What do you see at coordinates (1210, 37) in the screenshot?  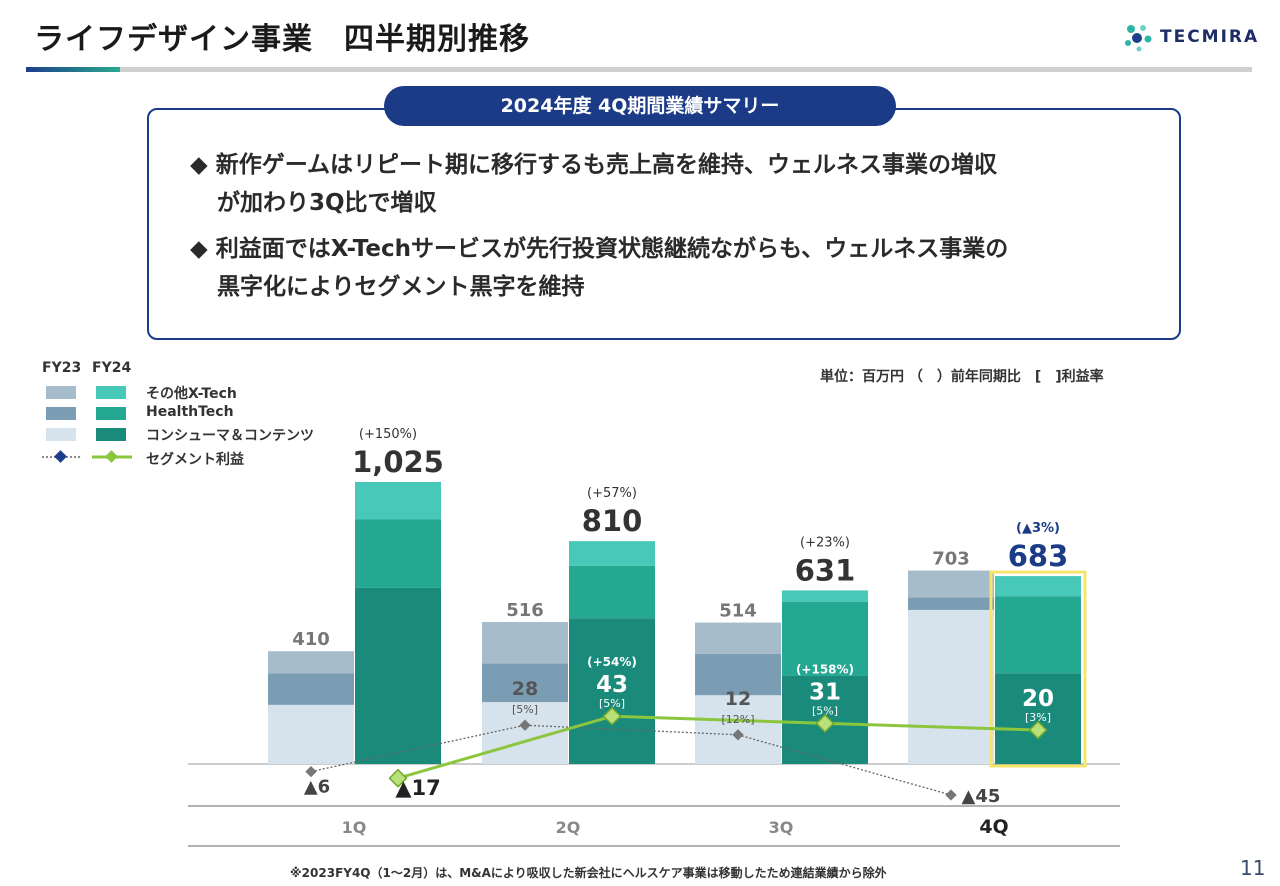 I see `logo-text: TECMIRA` at bounding box center [1210, 37].